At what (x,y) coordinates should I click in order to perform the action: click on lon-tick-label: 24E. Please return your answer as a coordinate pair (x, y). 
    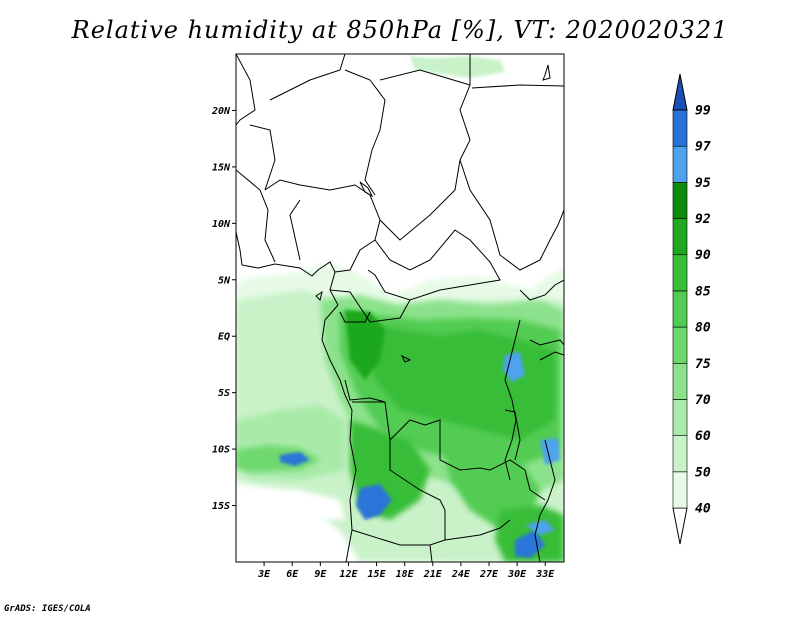
    Looking at the image, I should click on (461, 574).